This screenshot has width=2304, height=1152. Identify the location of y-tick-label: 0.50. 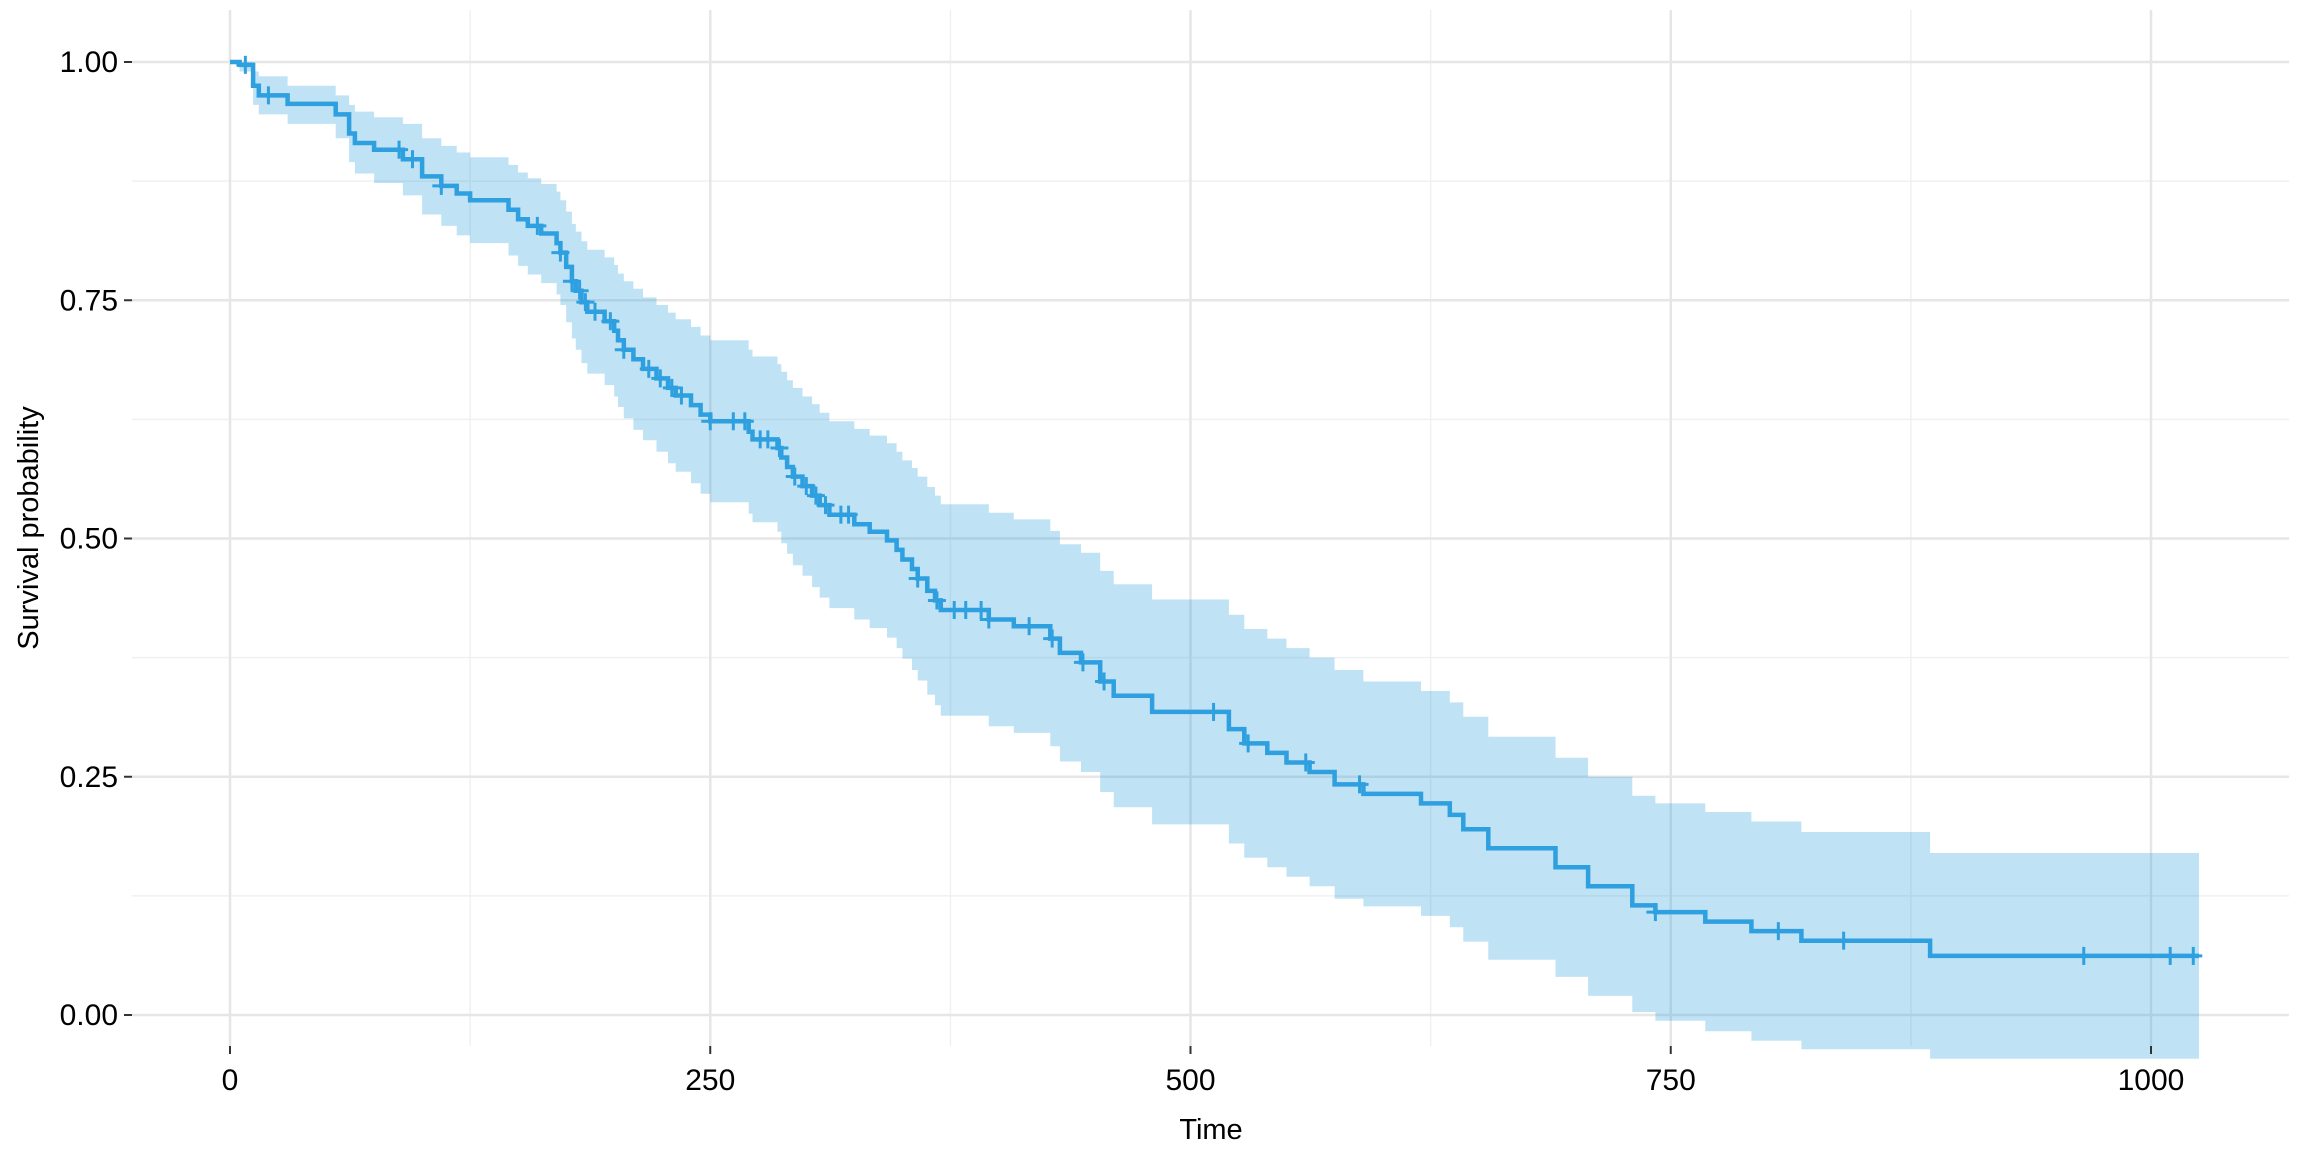
(89, 539).